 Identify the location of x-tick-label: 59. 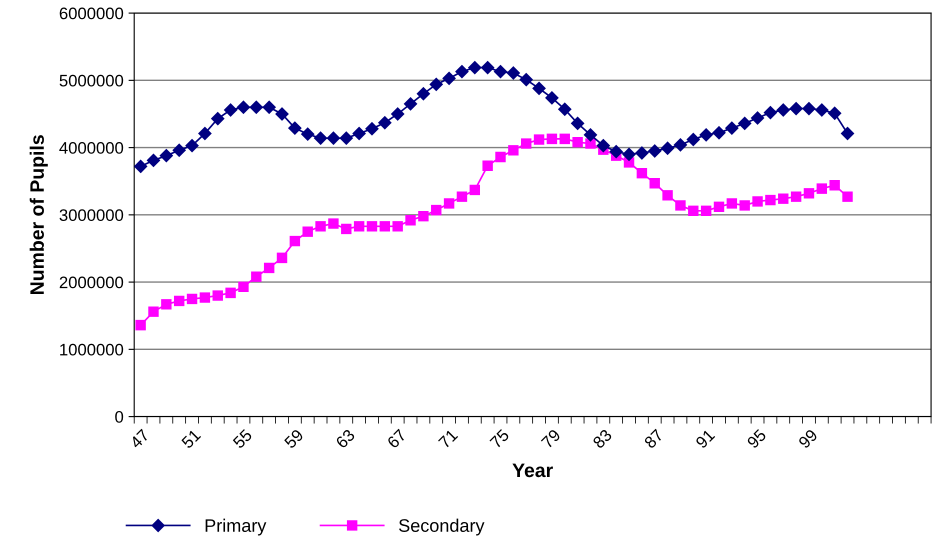
(294, 438).